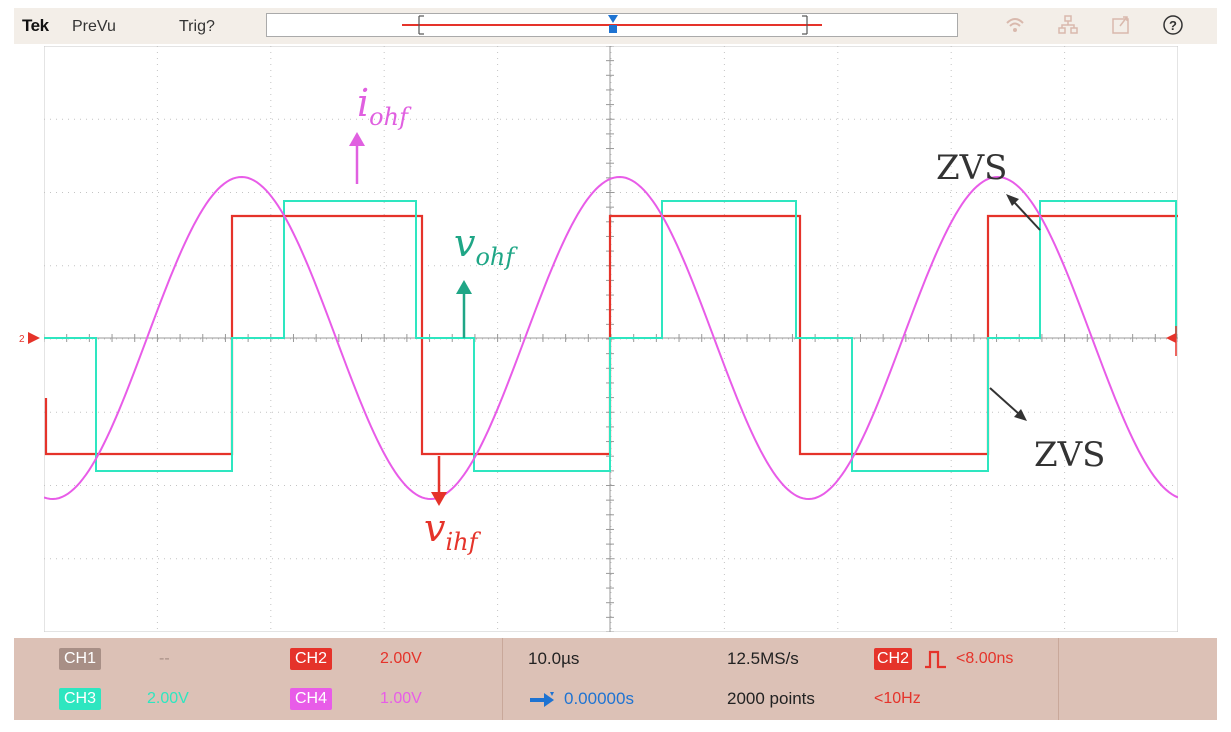 Image resolution: width=1231 pixels, height=732 pixels. I want to click on ch4-scale: 1.00V, so click(401, 698).